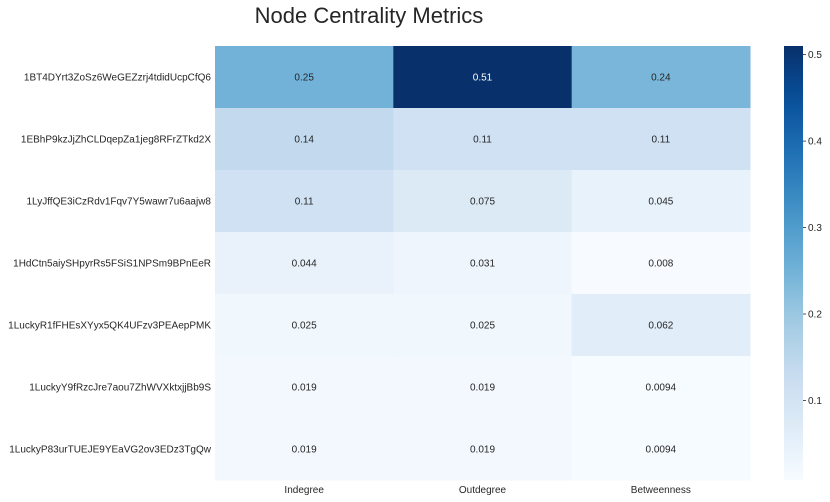 This screenshot has width=830, height=502. What do you see at coordinates (110, 450) in the screenshot?
I see `row-tick-label: 1LuckyP83urTUEJE9YEaVG2ov3EDz3TgQw` at bounding box center [110, 450].